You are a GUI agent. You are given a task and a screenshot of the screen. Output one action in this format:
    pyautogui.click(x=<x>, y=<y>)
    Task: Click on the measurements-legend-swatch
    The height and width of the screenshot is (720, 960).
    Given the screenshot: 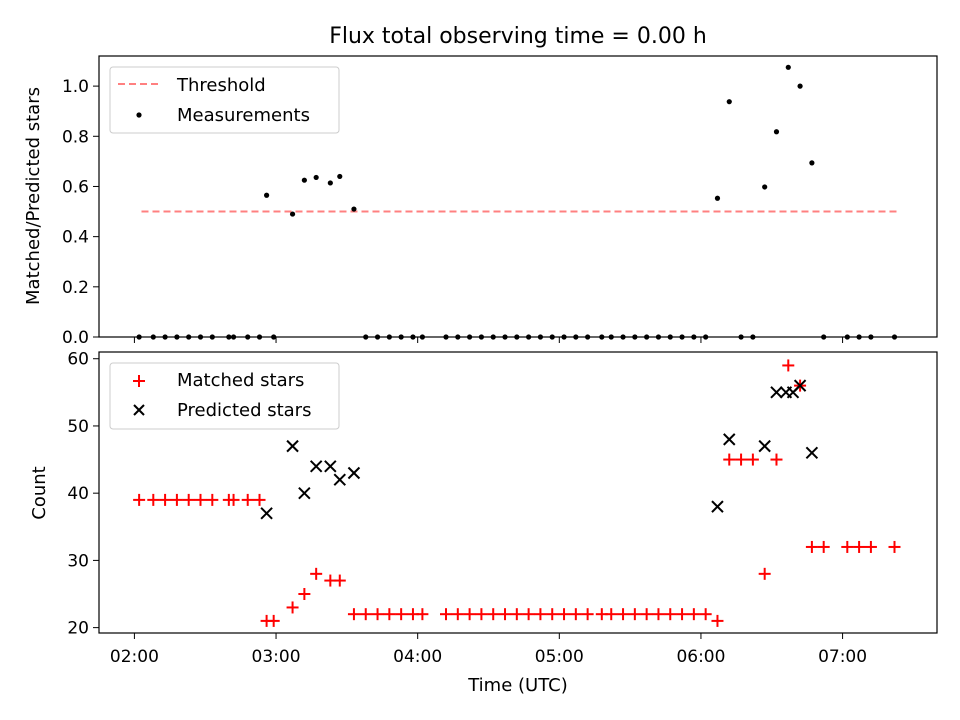 What is the action you would take?
    pyautogui.click(x=139, y=115)
    